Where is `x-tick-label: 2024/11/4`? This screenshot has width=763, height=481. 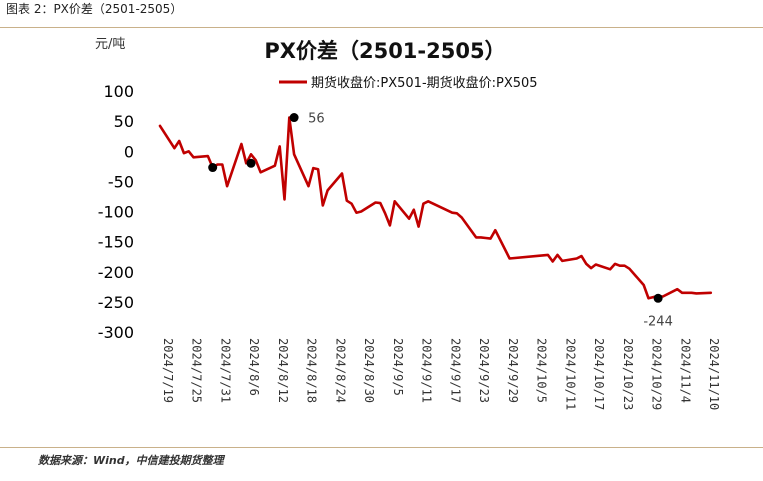
x-tick-label: 2024/11/4 is located at coordinates (685, 370).